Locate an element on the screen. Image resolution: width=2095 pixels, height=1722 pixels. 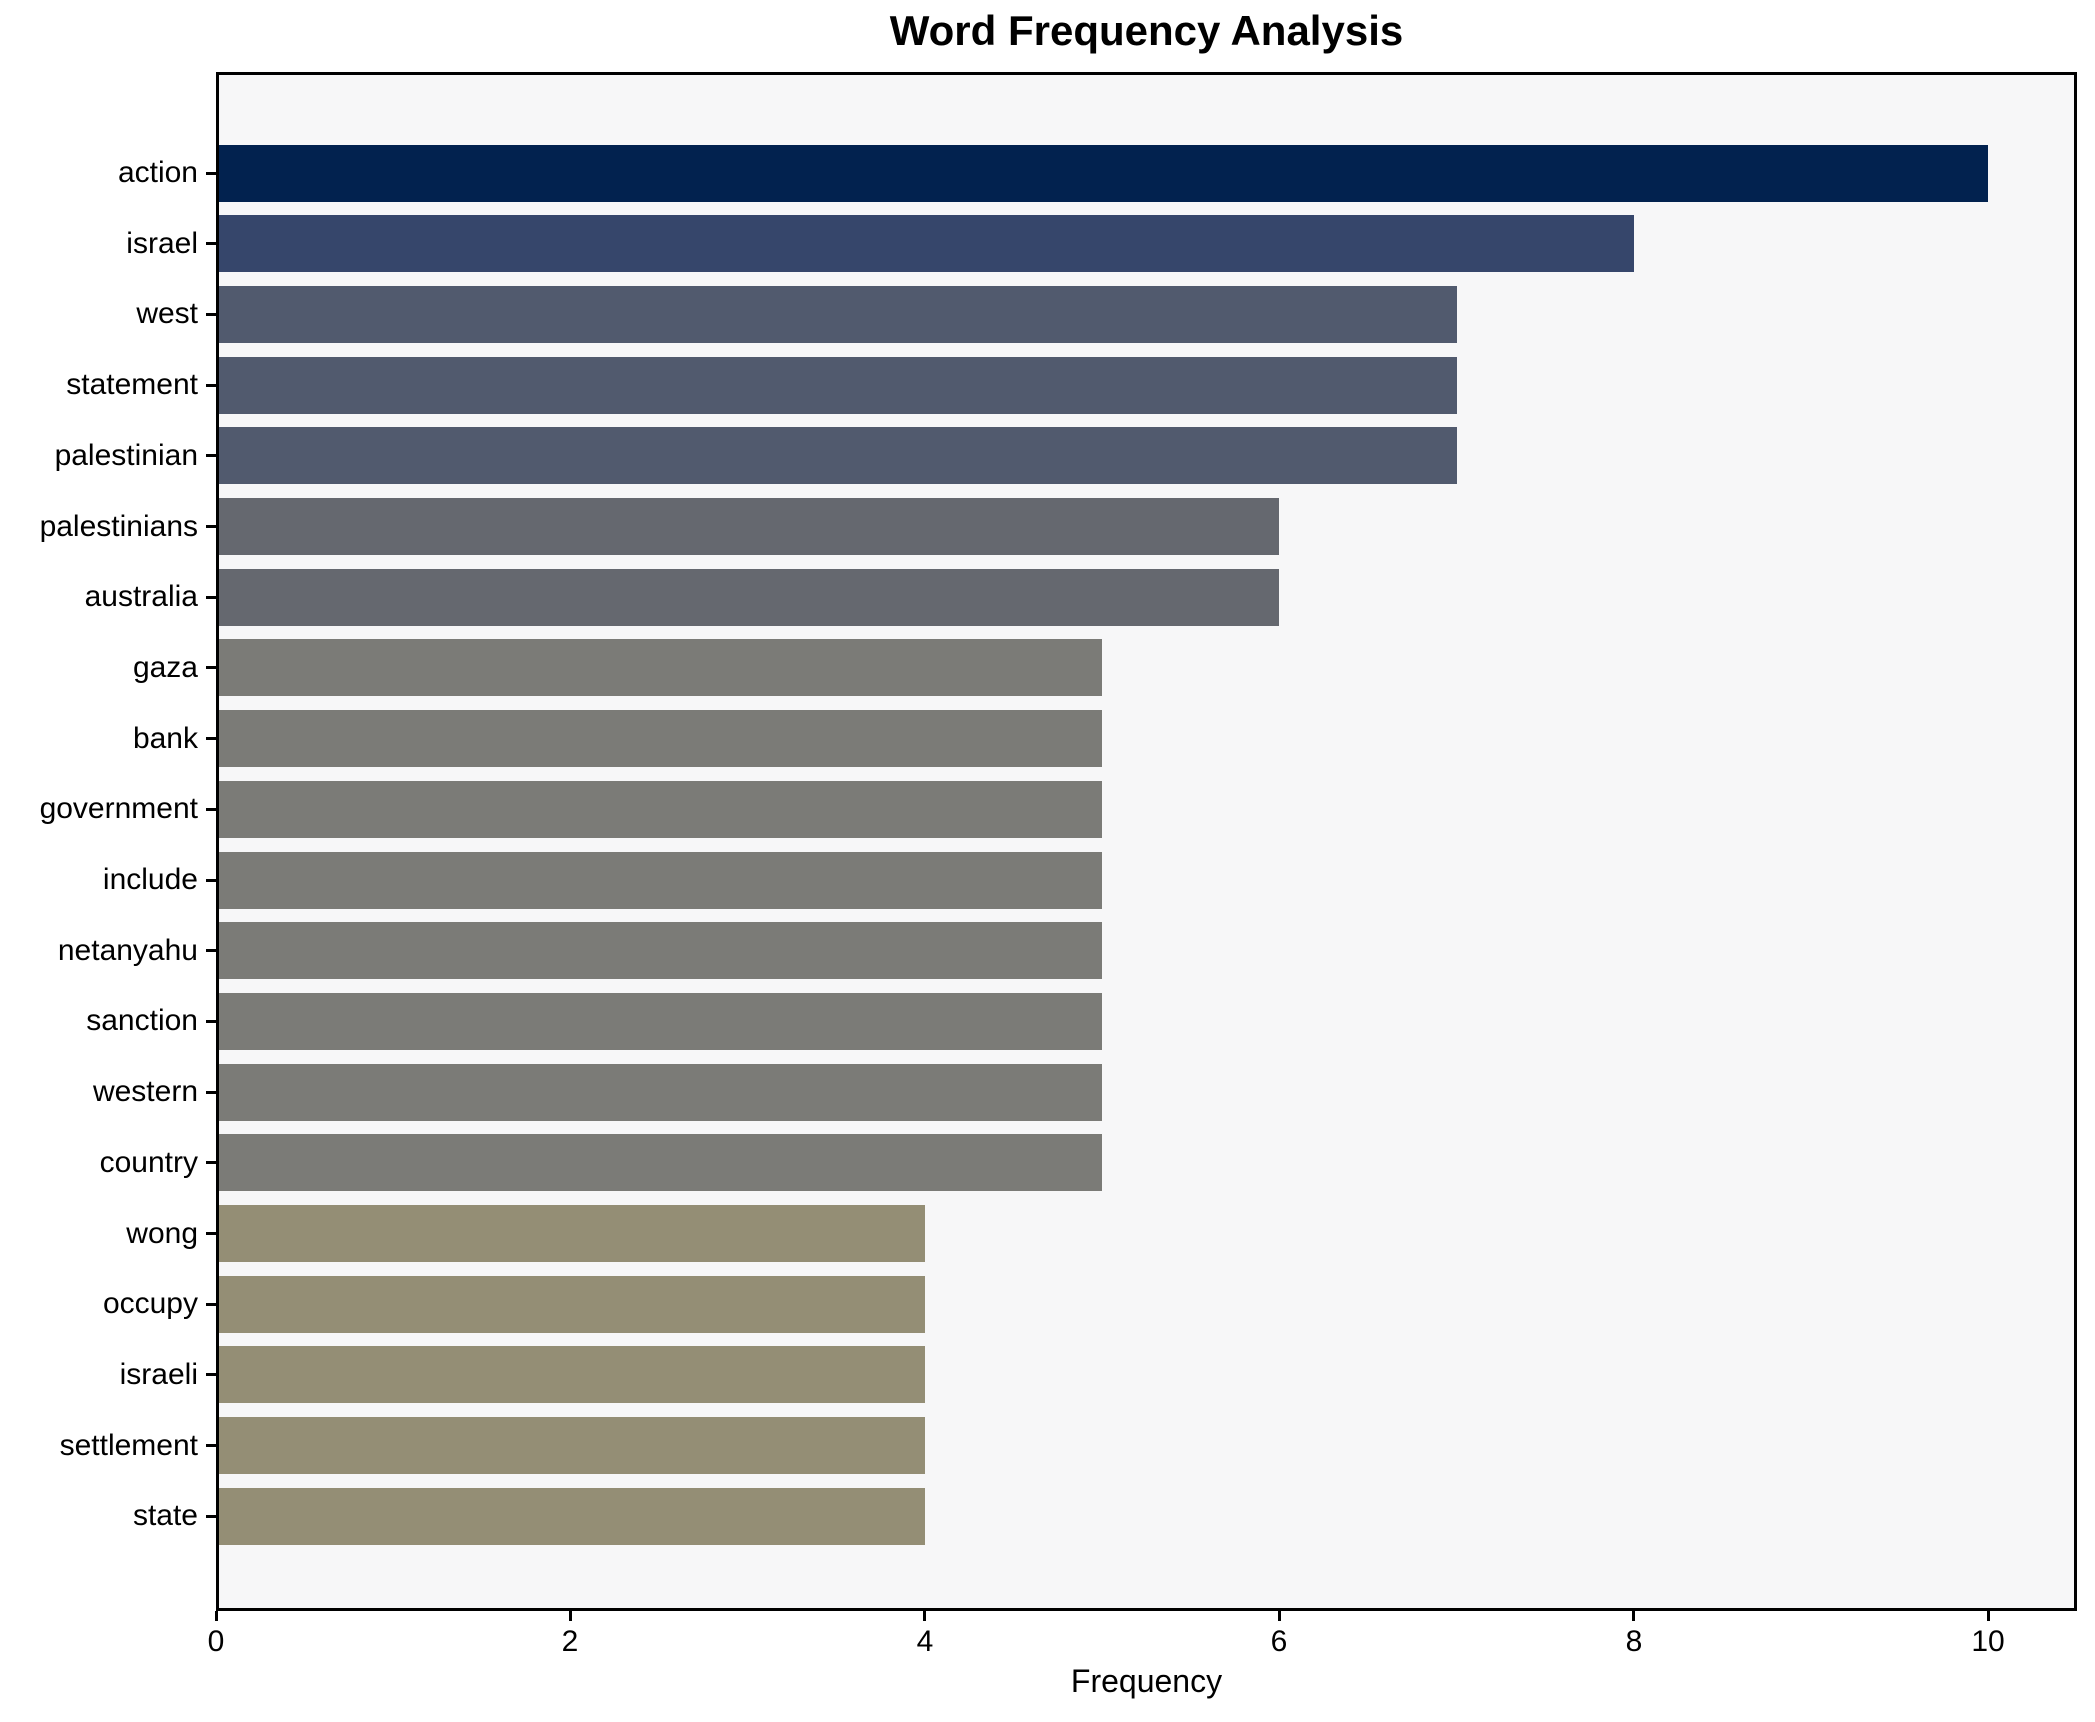
bar-west is located at coordinates (836, 314).